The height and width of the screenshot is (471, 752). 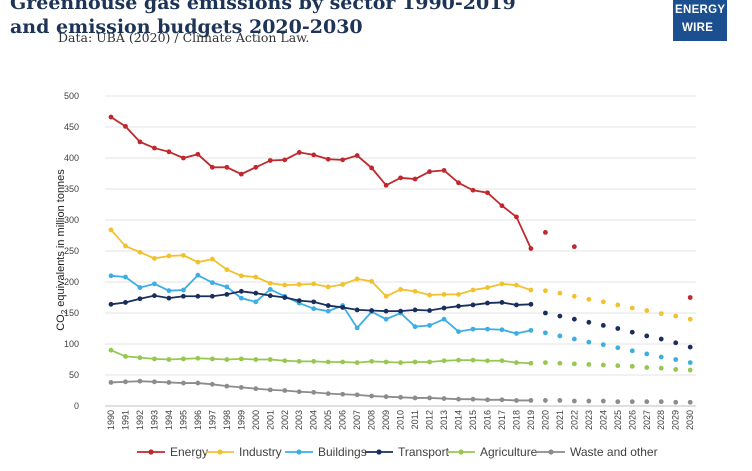 I want to click on x-tick-label: 1998, so click(x=227, y=420).